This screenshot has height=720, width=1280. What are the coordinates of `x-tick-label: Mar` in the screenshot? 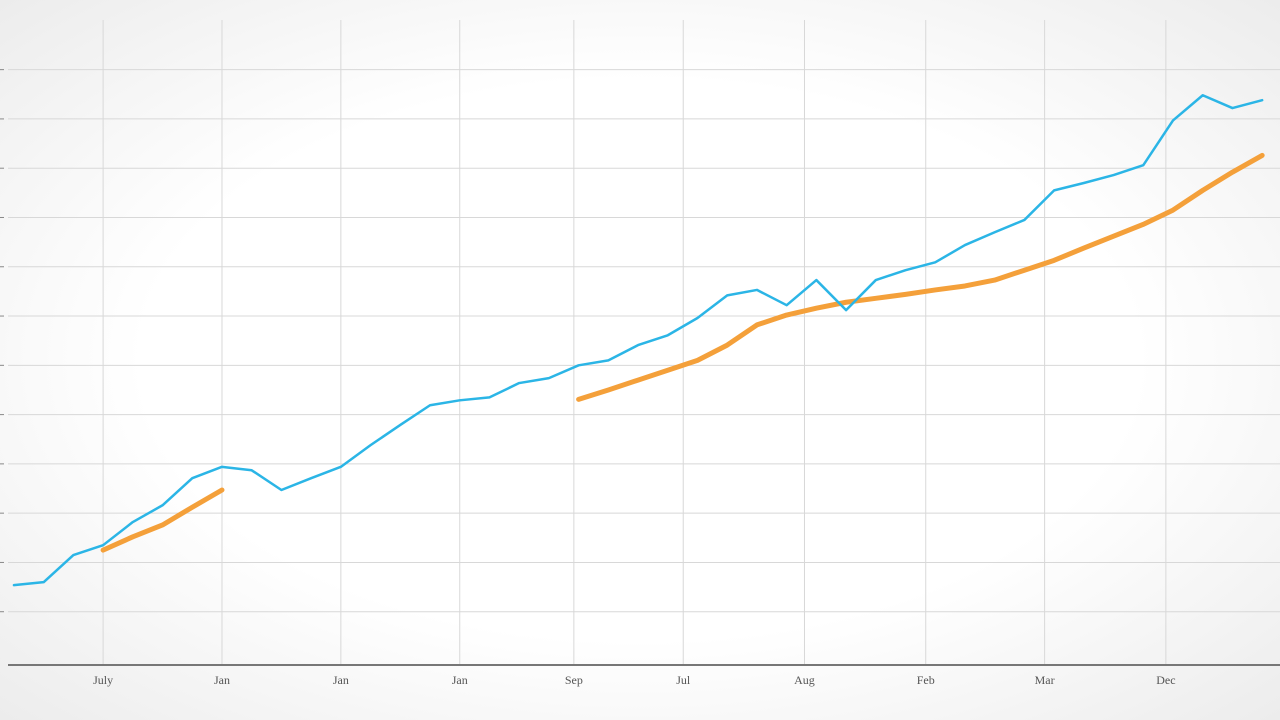 It's located at (1045, 680).